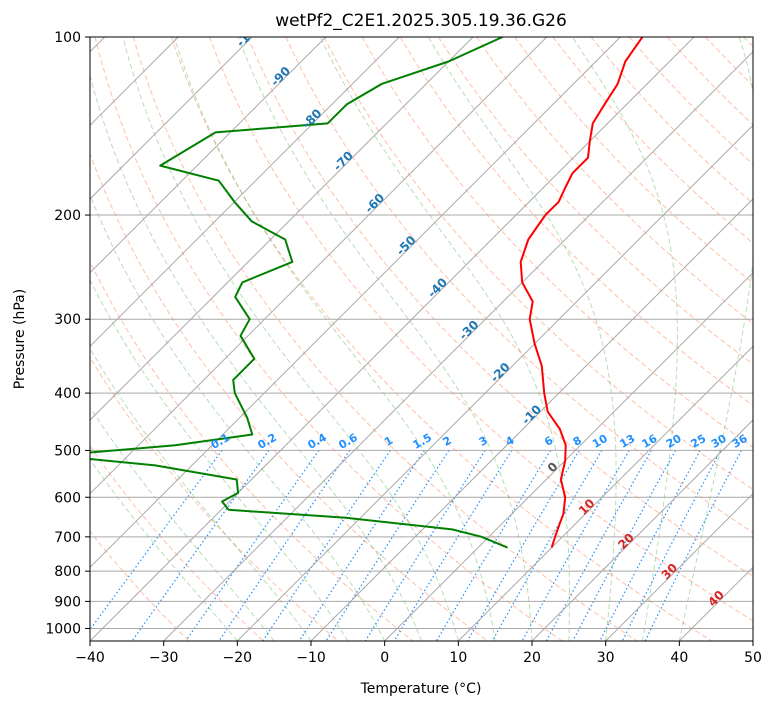  Describe the element at coordinates (311, 658) in the screenshot. I see `x-tick-label: −10` at that location.